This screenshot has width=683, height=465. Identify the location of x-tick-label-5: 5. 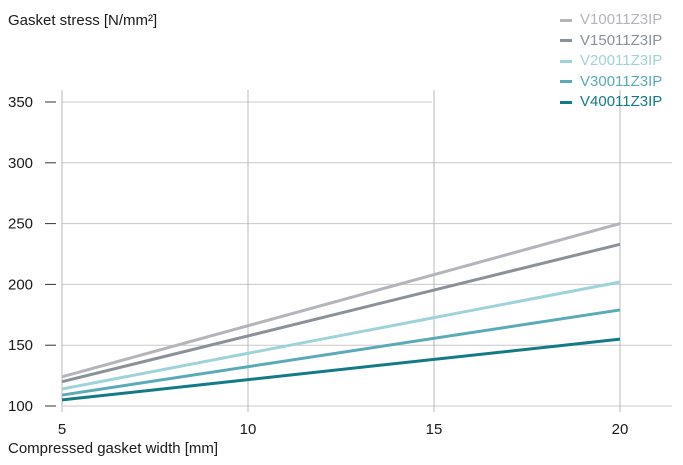
(62, 429).